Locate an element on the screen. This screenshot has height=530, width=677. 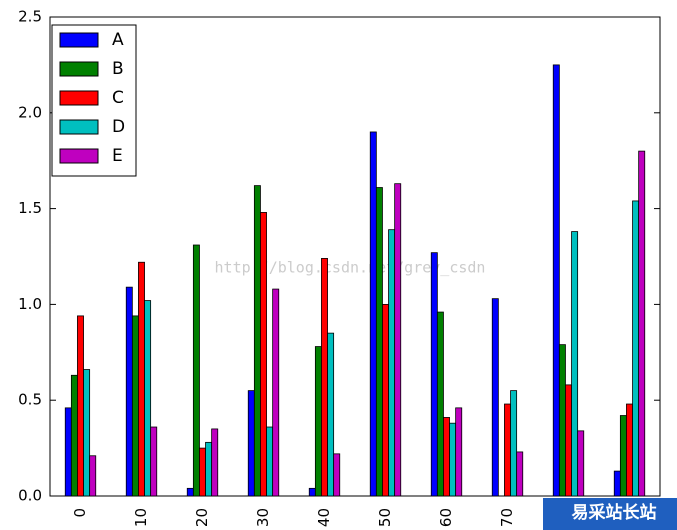
x-tick-group: 0 is located at coordinates (80, 513).